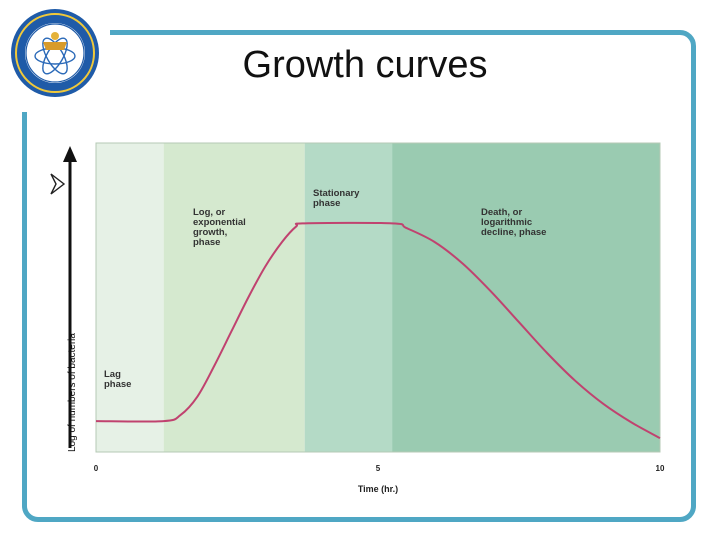  Describe the element at coordinates (55, 46) in the screenshot. I see `seal-emblem` at that location.